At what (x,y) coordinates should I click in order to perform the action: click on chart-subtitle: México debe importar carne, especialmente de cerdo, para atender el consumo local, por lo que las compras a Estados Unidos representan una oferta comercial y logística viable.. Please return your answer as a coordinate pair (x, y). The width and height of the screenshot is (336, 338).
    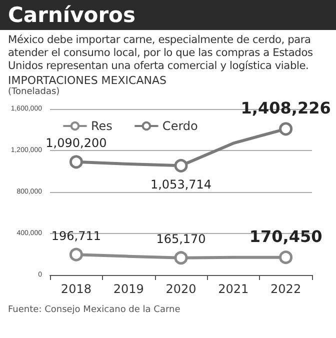
    Looking at the image, I should click on (160, 53).